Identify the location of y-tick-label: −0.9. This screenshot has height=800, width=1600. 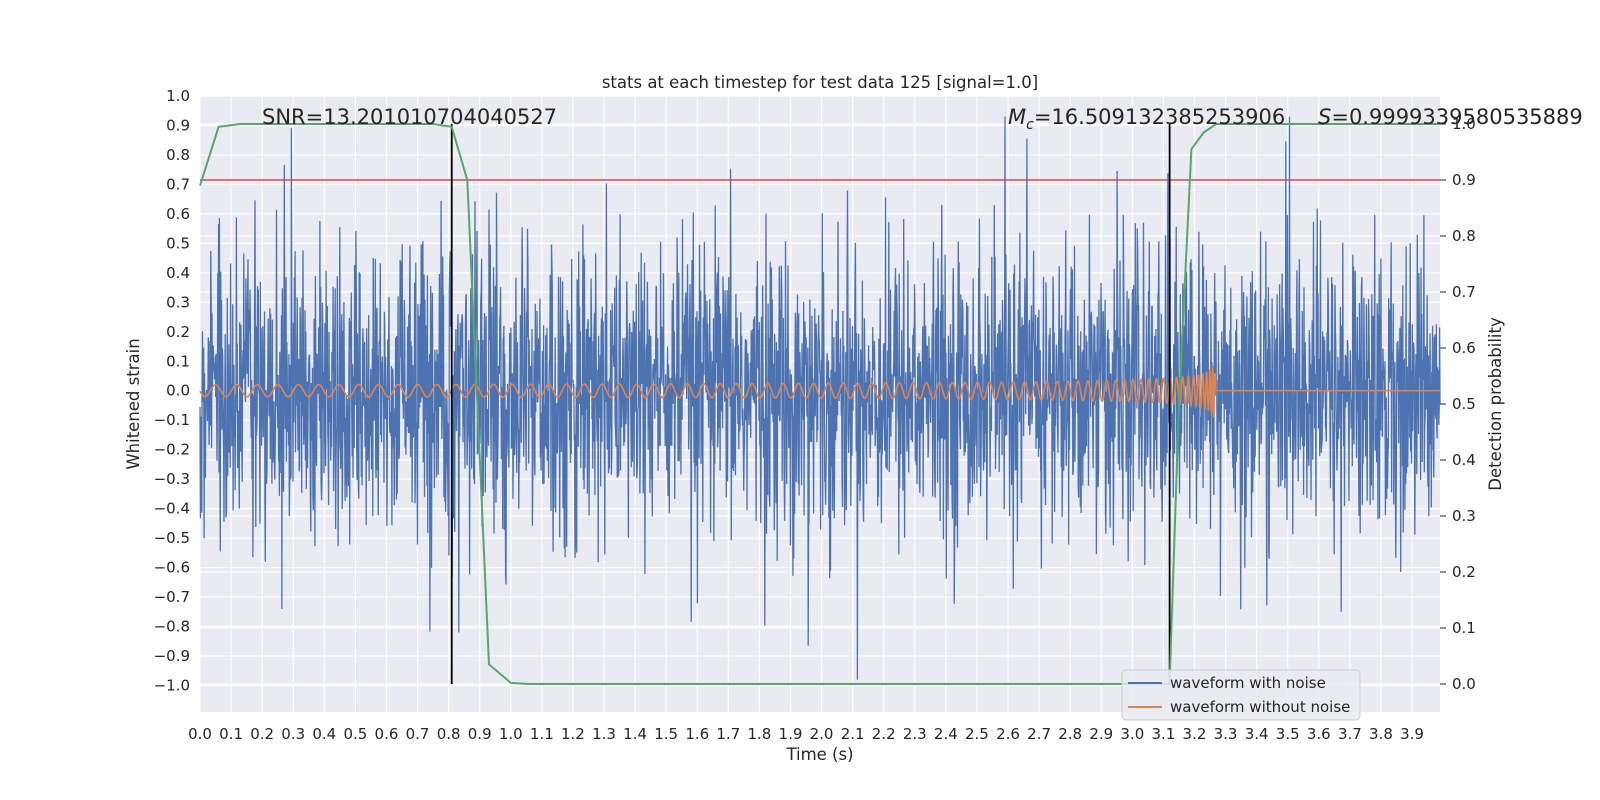
(172, 656).